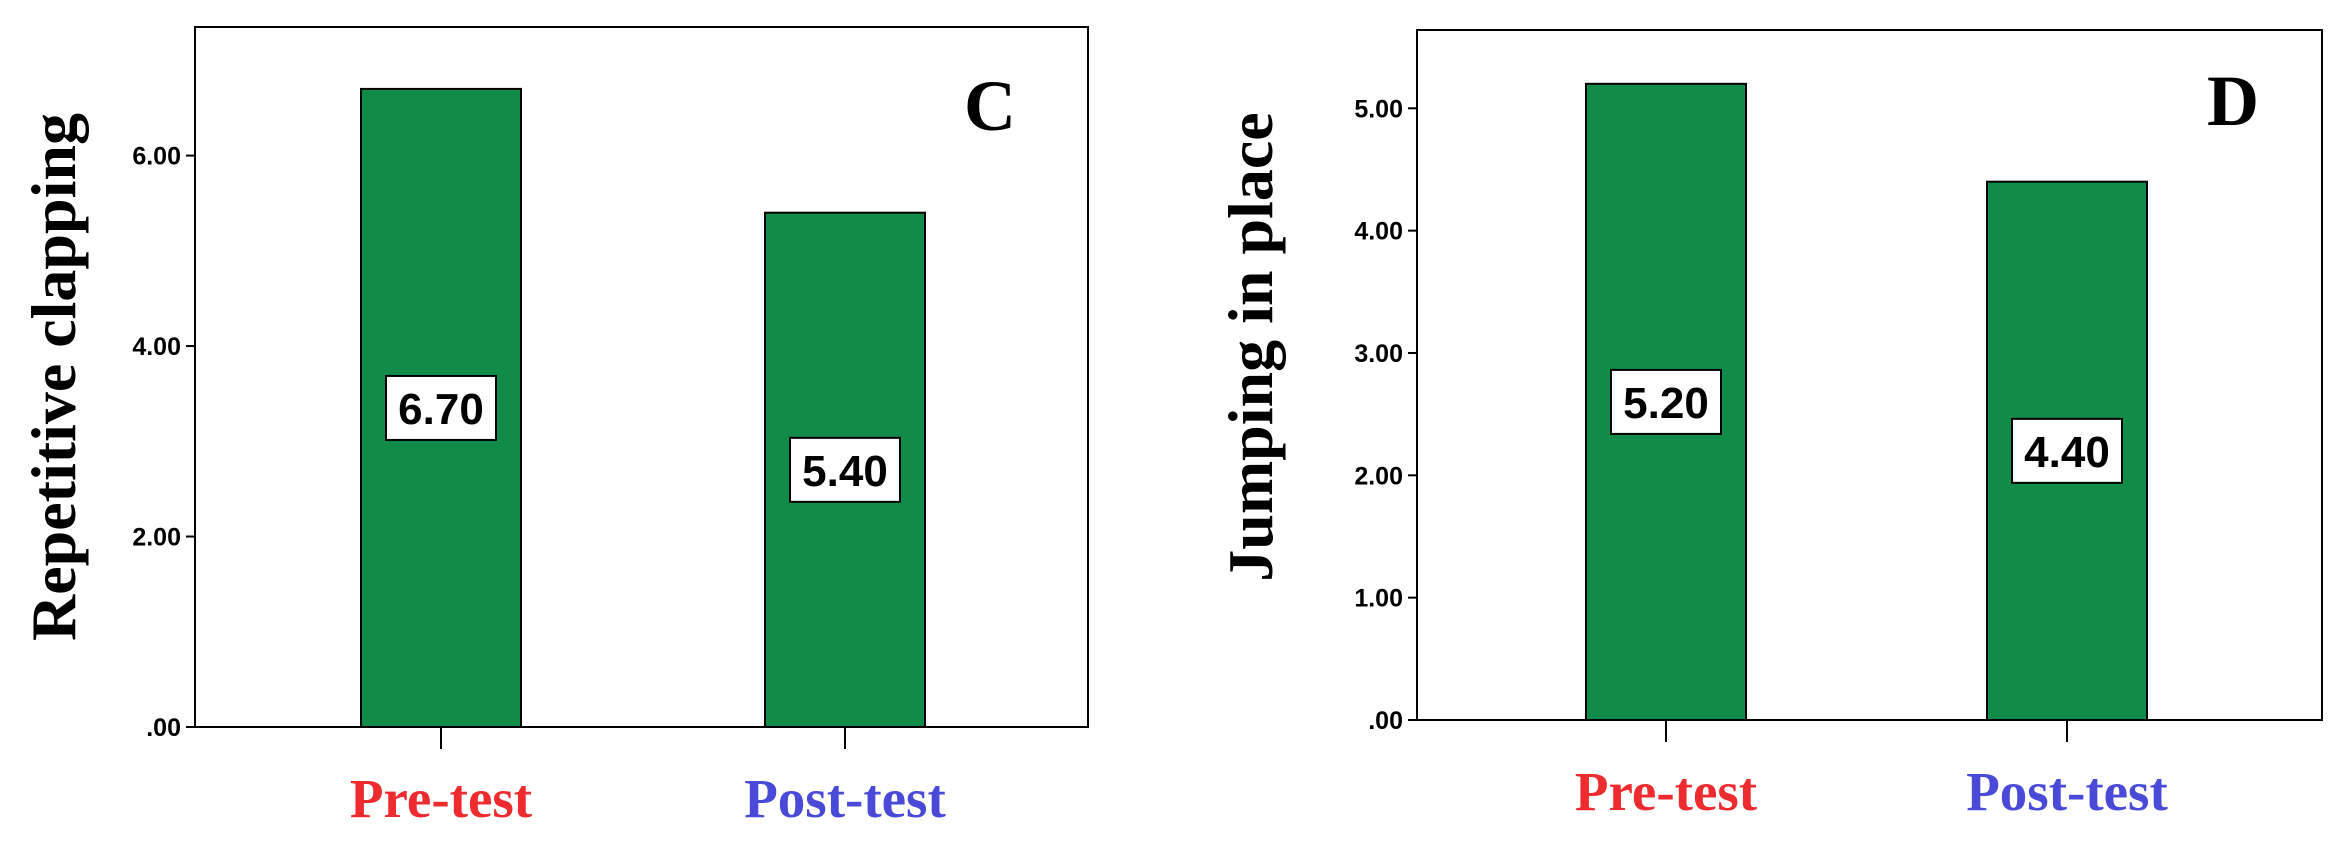 Image resolution: width=2343 pixels, height=852 pixels. I want to click on y-axis-ticks: .00 1.00 2.00 3.00 4.00 5.00, so click(1385, 415).